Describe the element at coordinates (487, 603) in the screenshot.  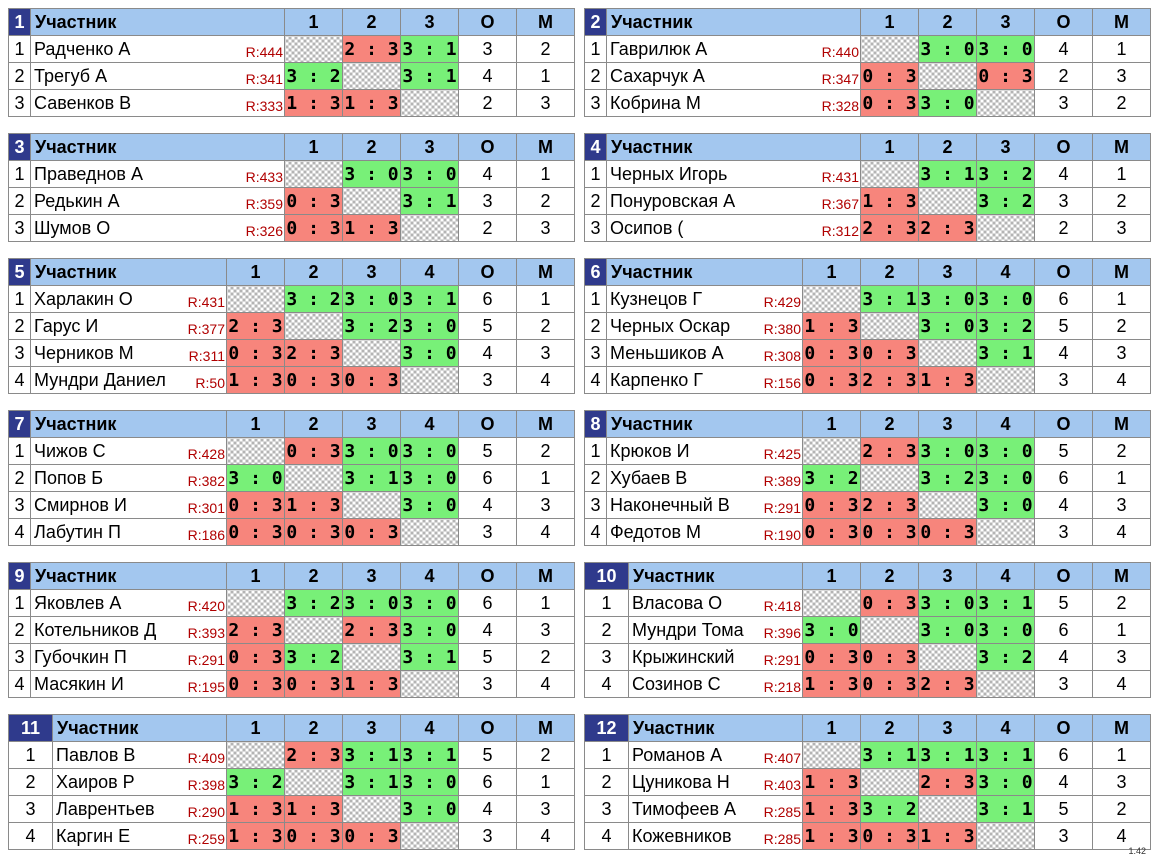
I see `player-points: 6` at that location.